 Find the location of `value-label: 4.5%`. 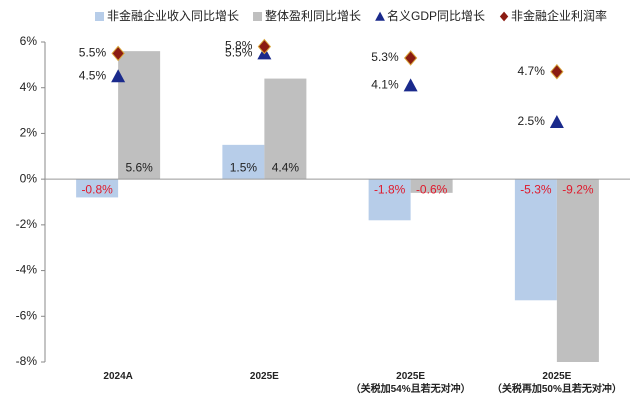

value-label: 4.5% is located at coordinates (93, 75).